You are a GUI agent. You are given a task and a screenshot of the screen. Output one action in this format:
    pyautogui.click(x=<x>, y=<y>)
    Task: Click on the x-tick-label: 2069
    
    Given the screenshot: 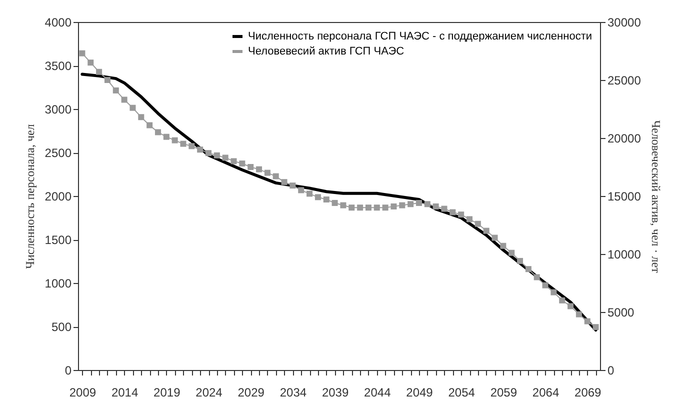 What is the action you would take?
    pyautogui.click(x=588, y=393)
    